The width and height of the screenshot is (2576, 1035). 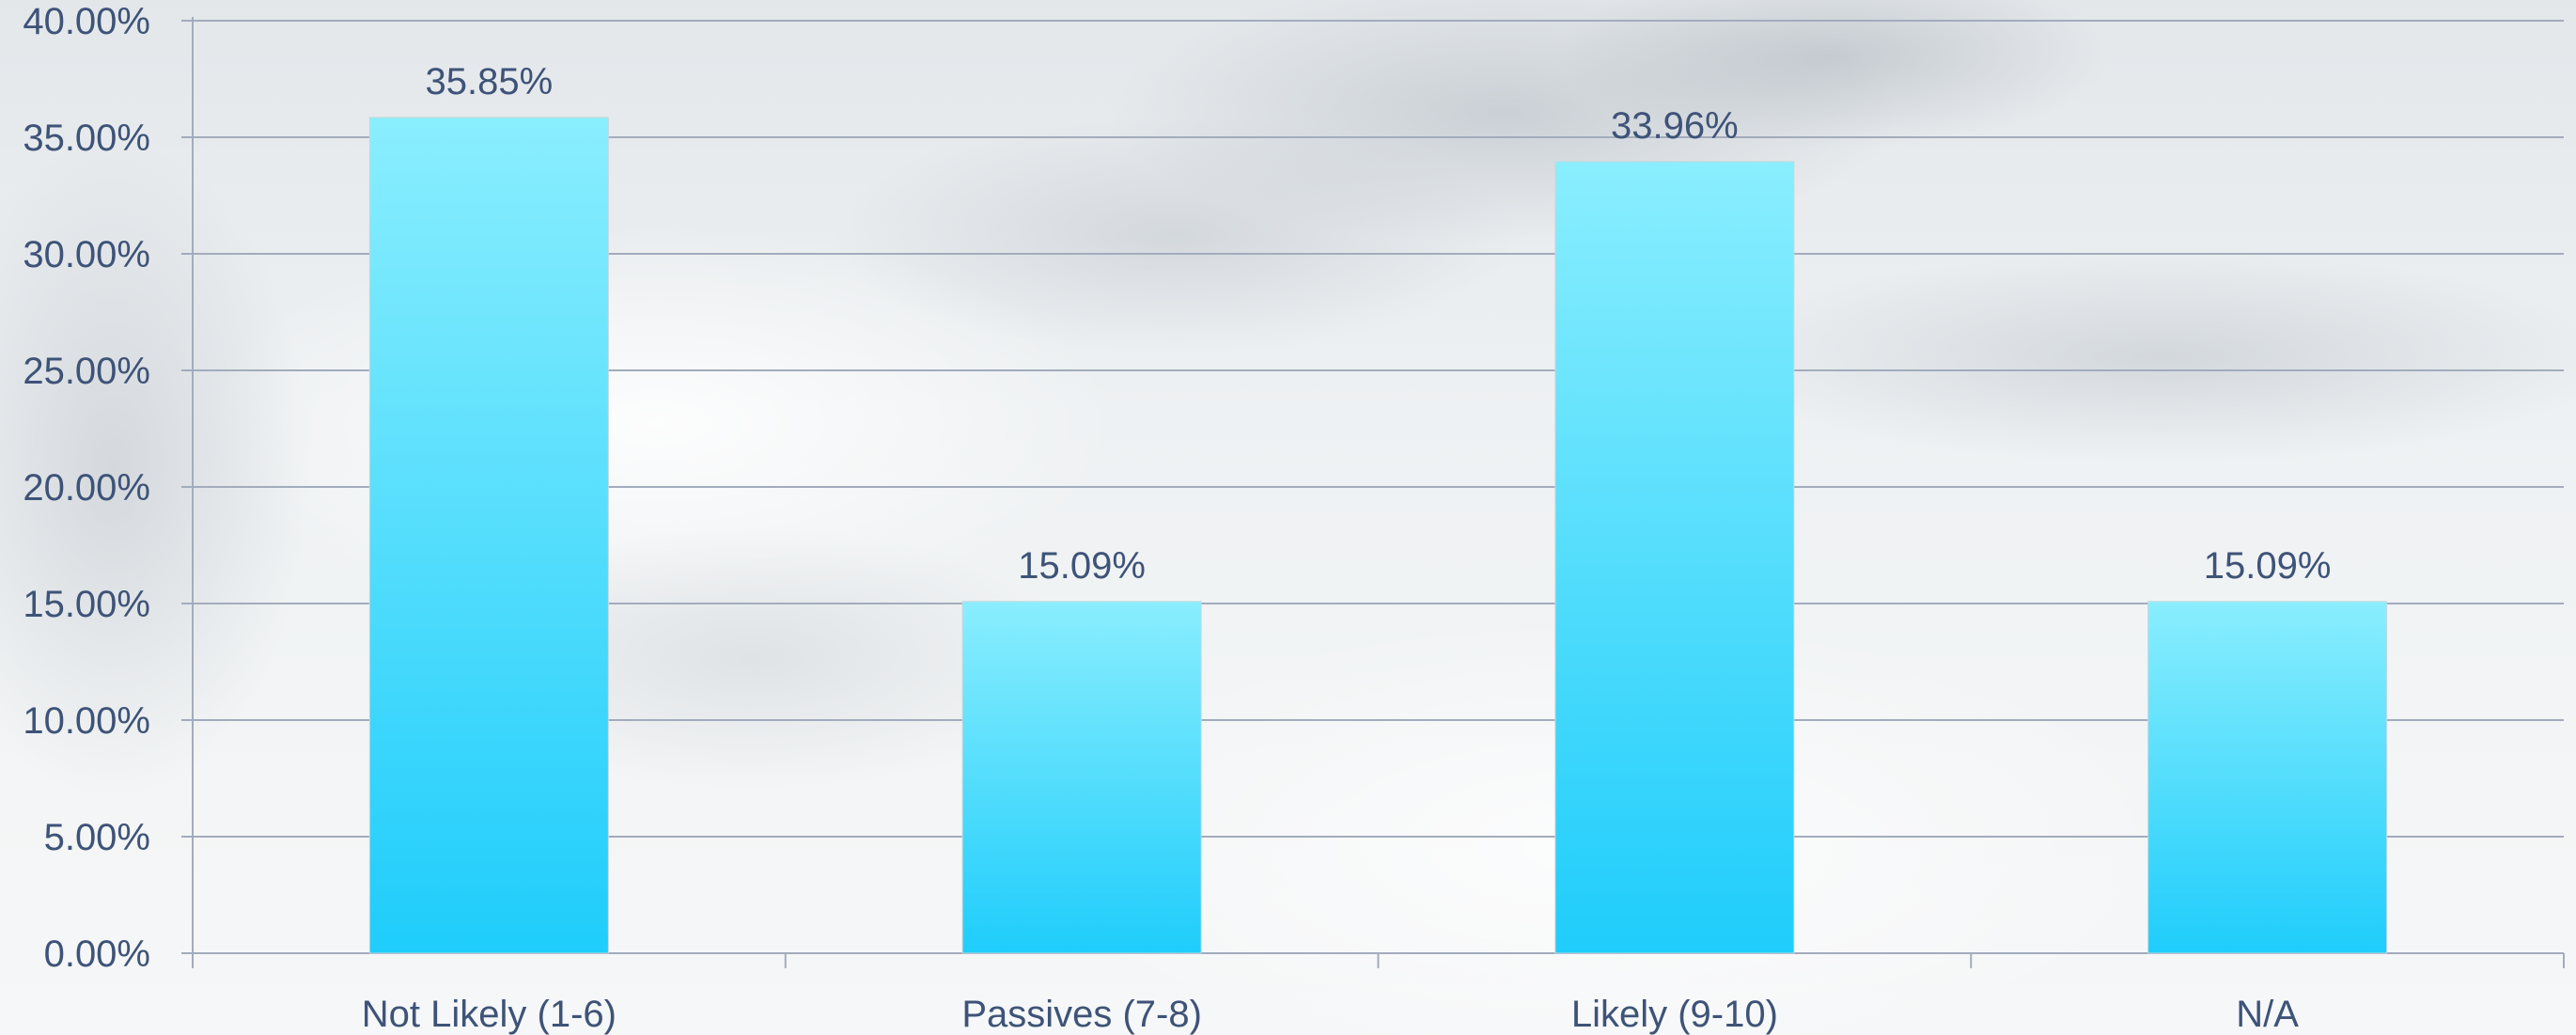 I want to click on y-axis-tick-label: 10.00%, so click(x=86, y=721).